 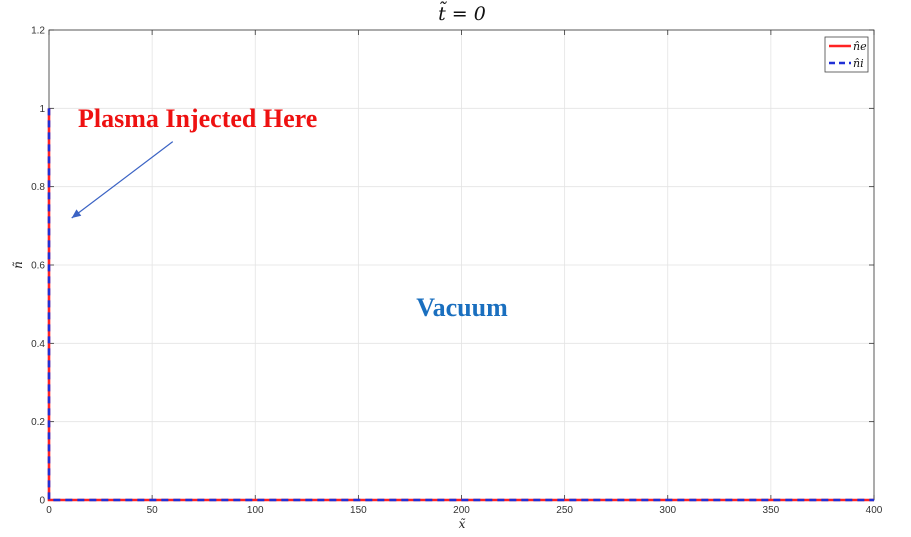 I want to click on annotation-plasma-injected: Plasma Injected Here, so click(x=197, y=118).